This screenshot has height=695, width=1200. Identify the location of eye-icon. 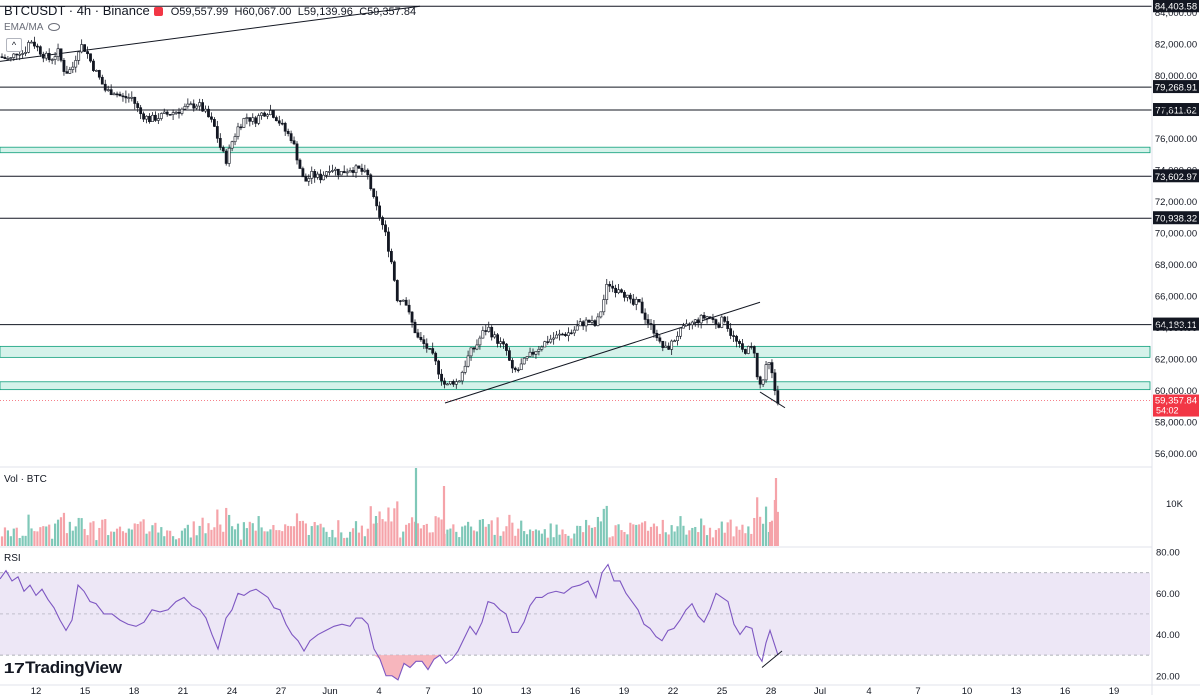
(54, 27).